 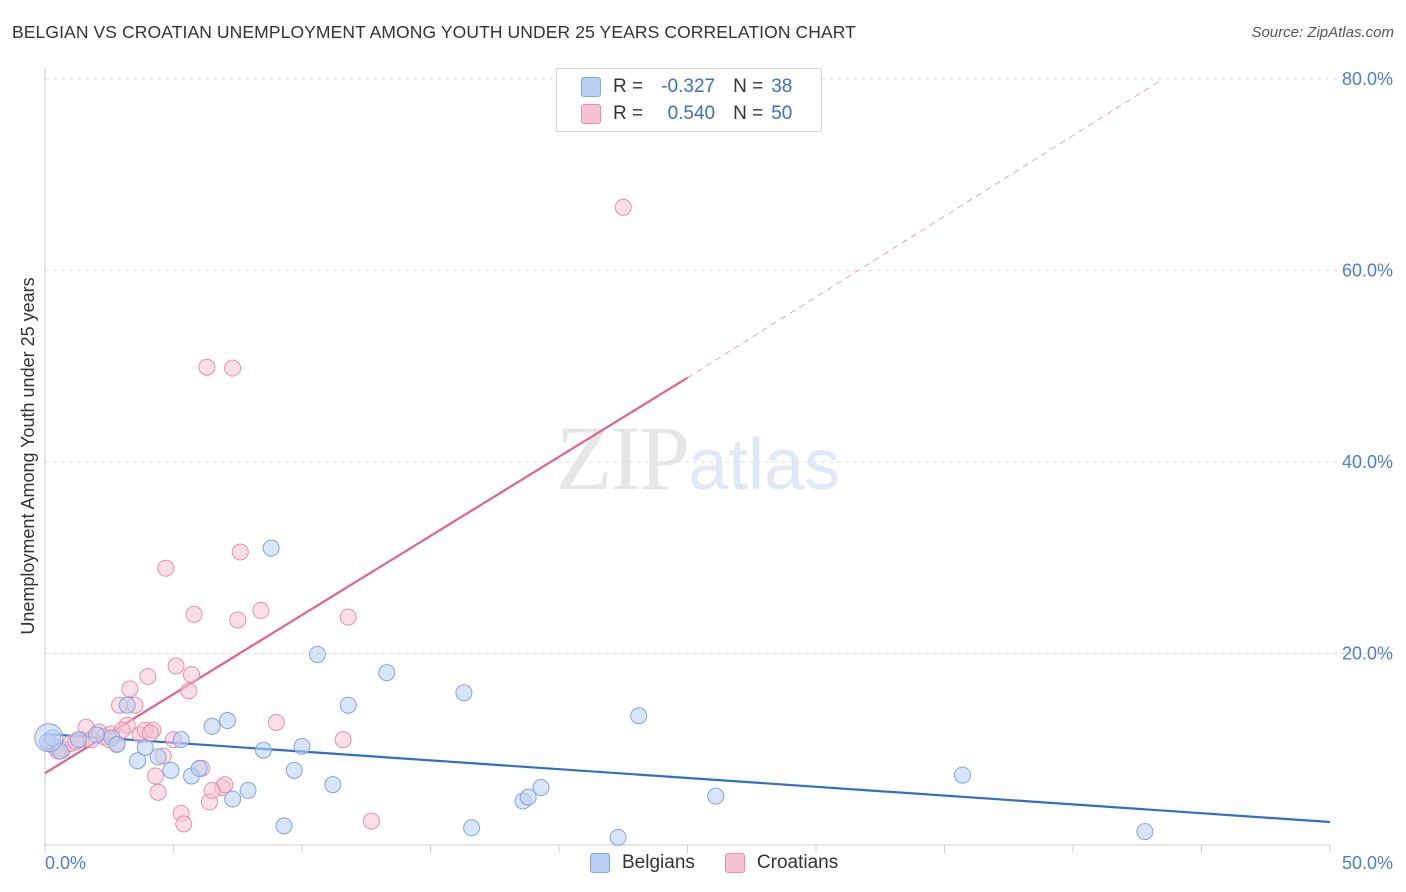 I want to click on watermark: ZIPatlas, so click(x=698, y=458).